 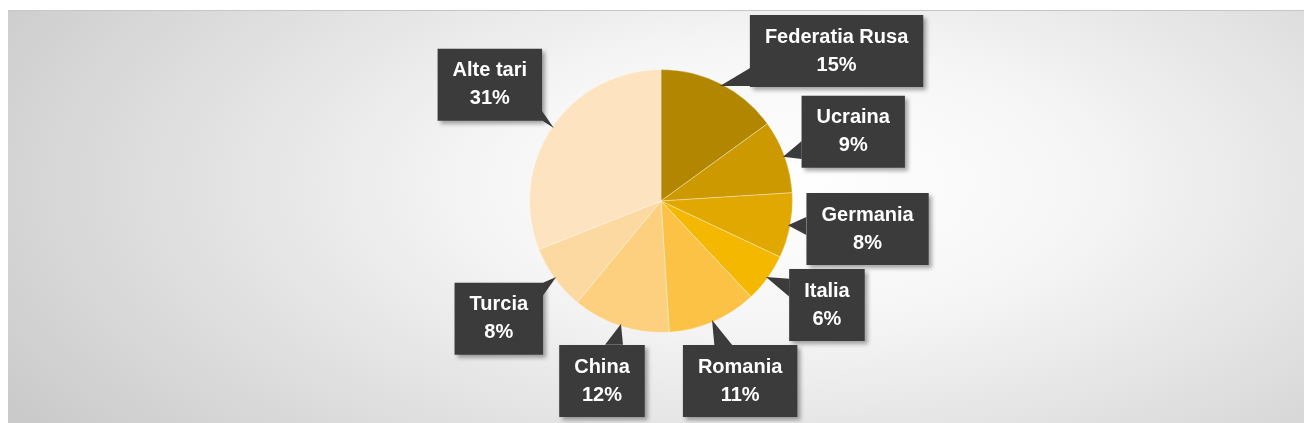 I want to click on slice-label: China, so click(x=602, y=365).